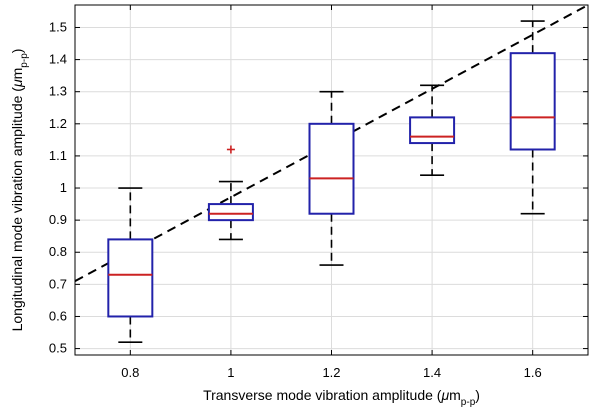 This screenshot has width=594, height=414. Describe the element at coordinates (58, 59) in the screenshot. I see `y-tick-label: 1.4` at that location.